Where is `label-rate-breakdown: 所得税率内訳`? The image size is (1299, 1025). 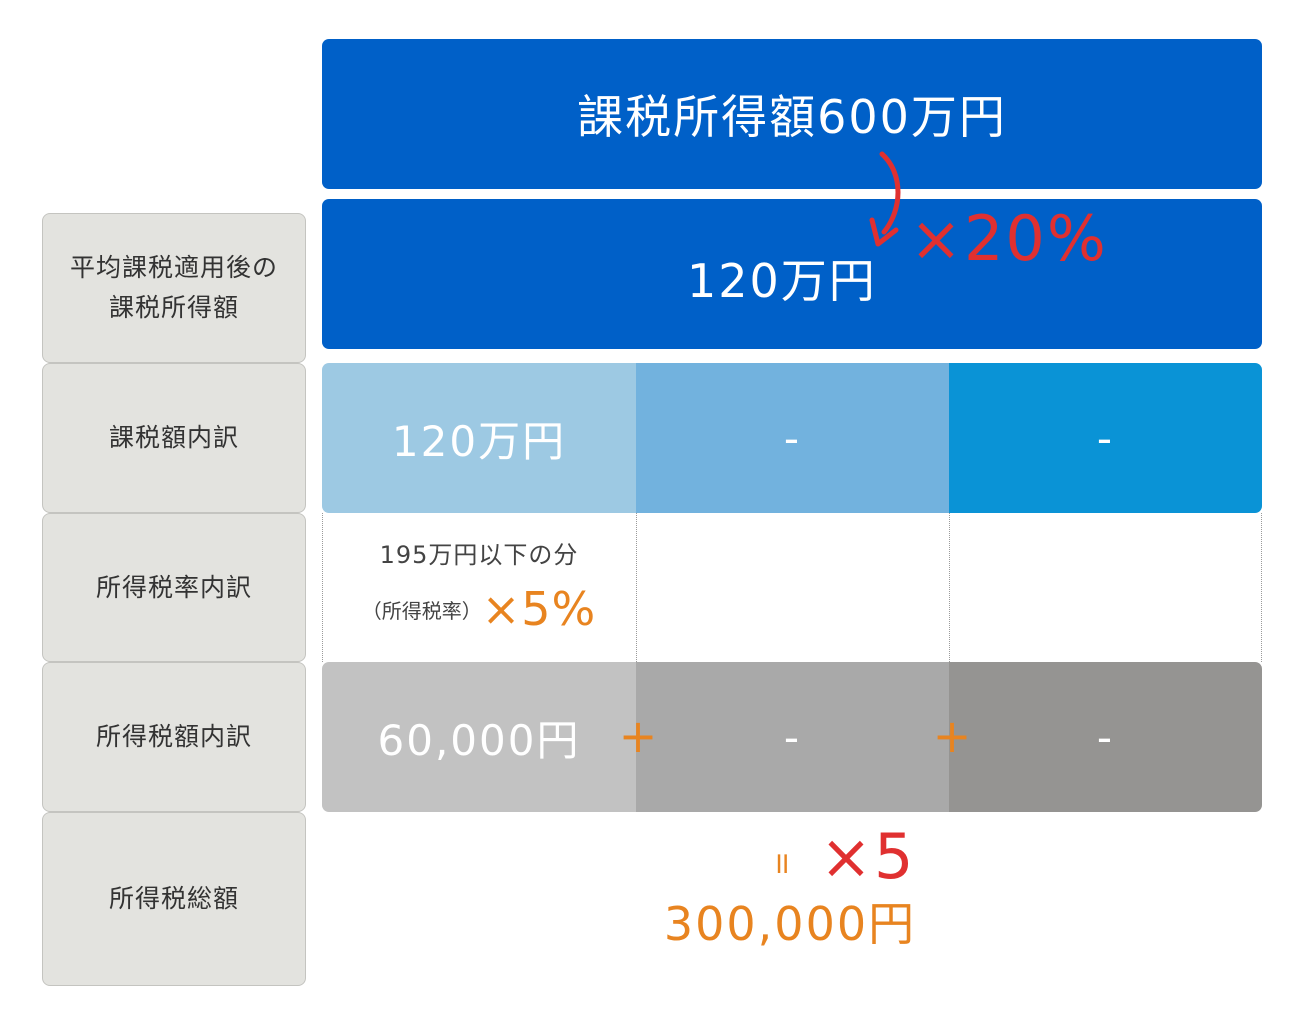
label-rate-breakdown: 所得税率内訳 is located at coordinates (174, 587).